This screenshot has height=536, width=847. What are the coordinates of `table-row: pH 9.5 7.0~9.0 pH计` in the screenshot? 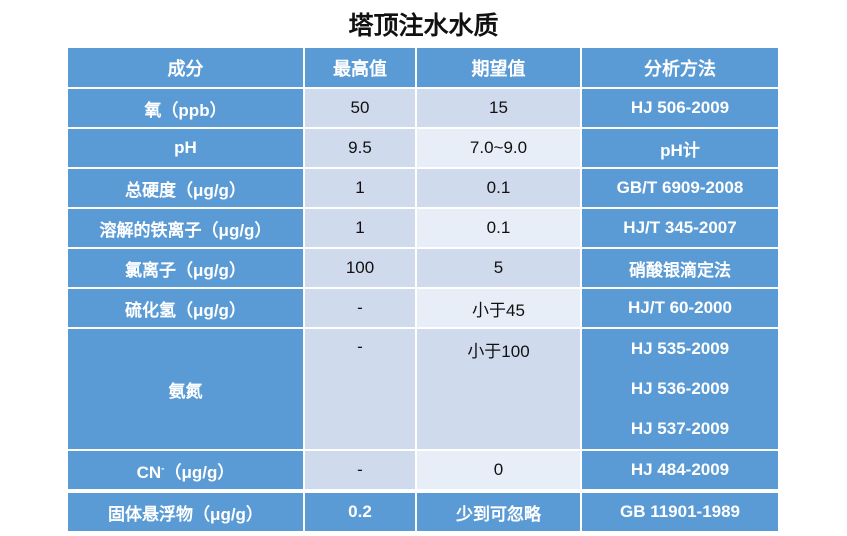 It's located at (423, 148).